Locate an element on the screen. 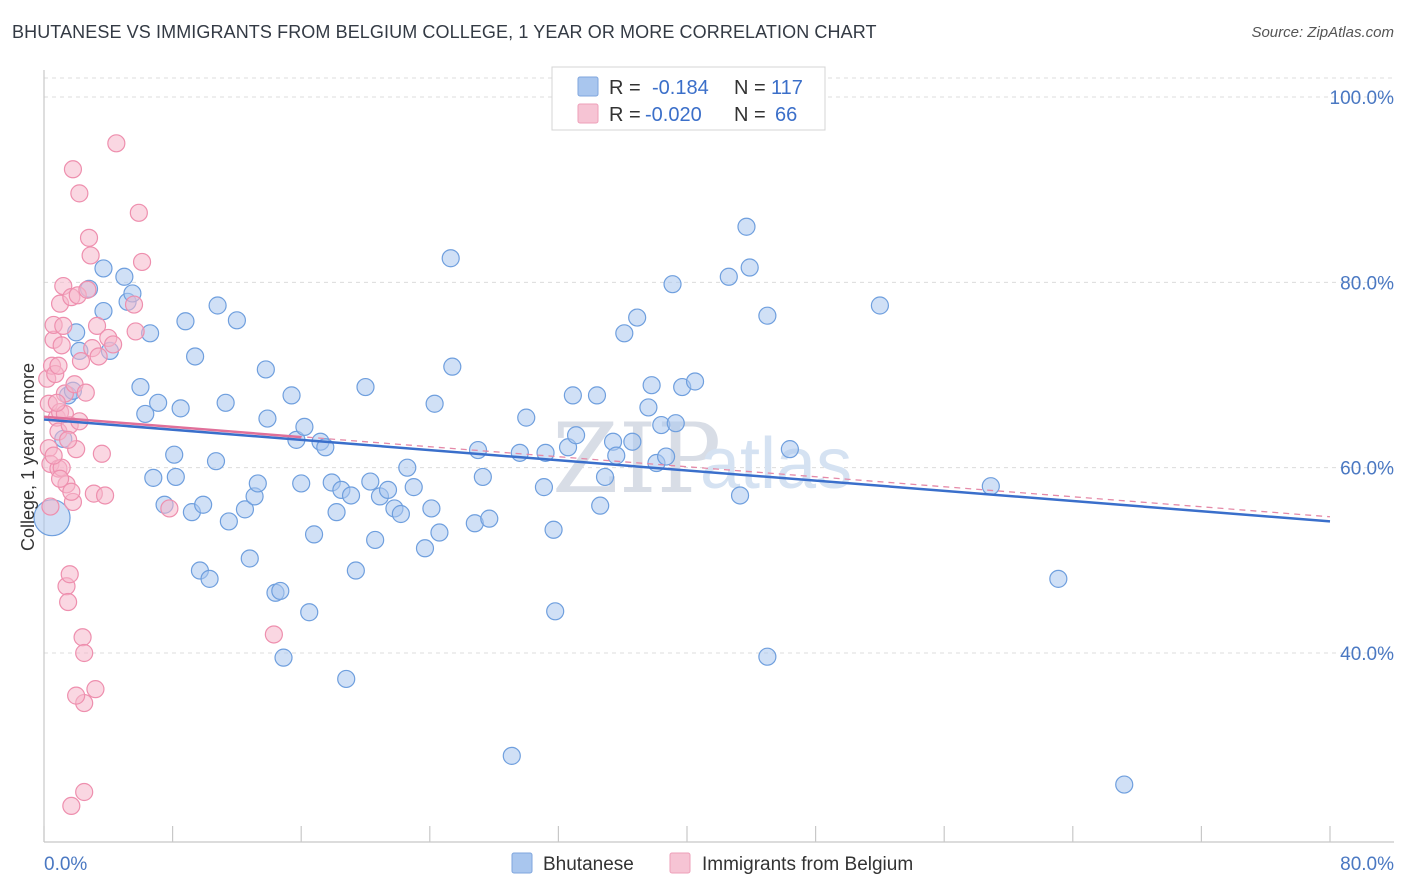 The width and height of the screenshot is (1406, 892). bottom-legend-swatch-bhutanese is located at coordinates (522, 863).